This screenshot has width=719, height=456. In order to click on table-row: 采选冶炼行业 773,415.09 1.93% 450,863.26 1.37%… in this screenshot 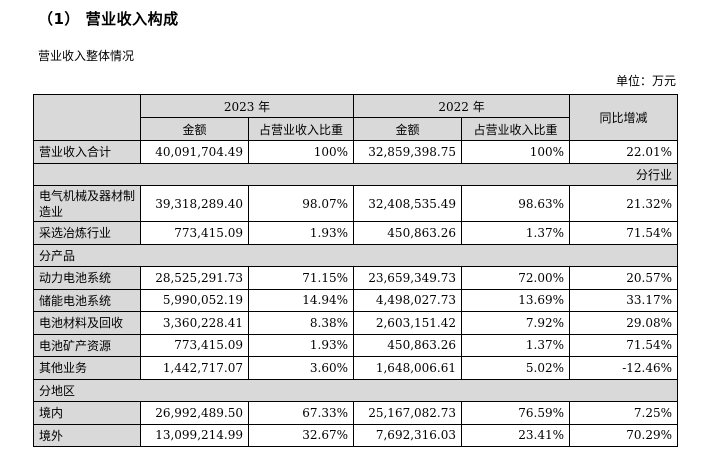, I will do `click(356, 233)`.